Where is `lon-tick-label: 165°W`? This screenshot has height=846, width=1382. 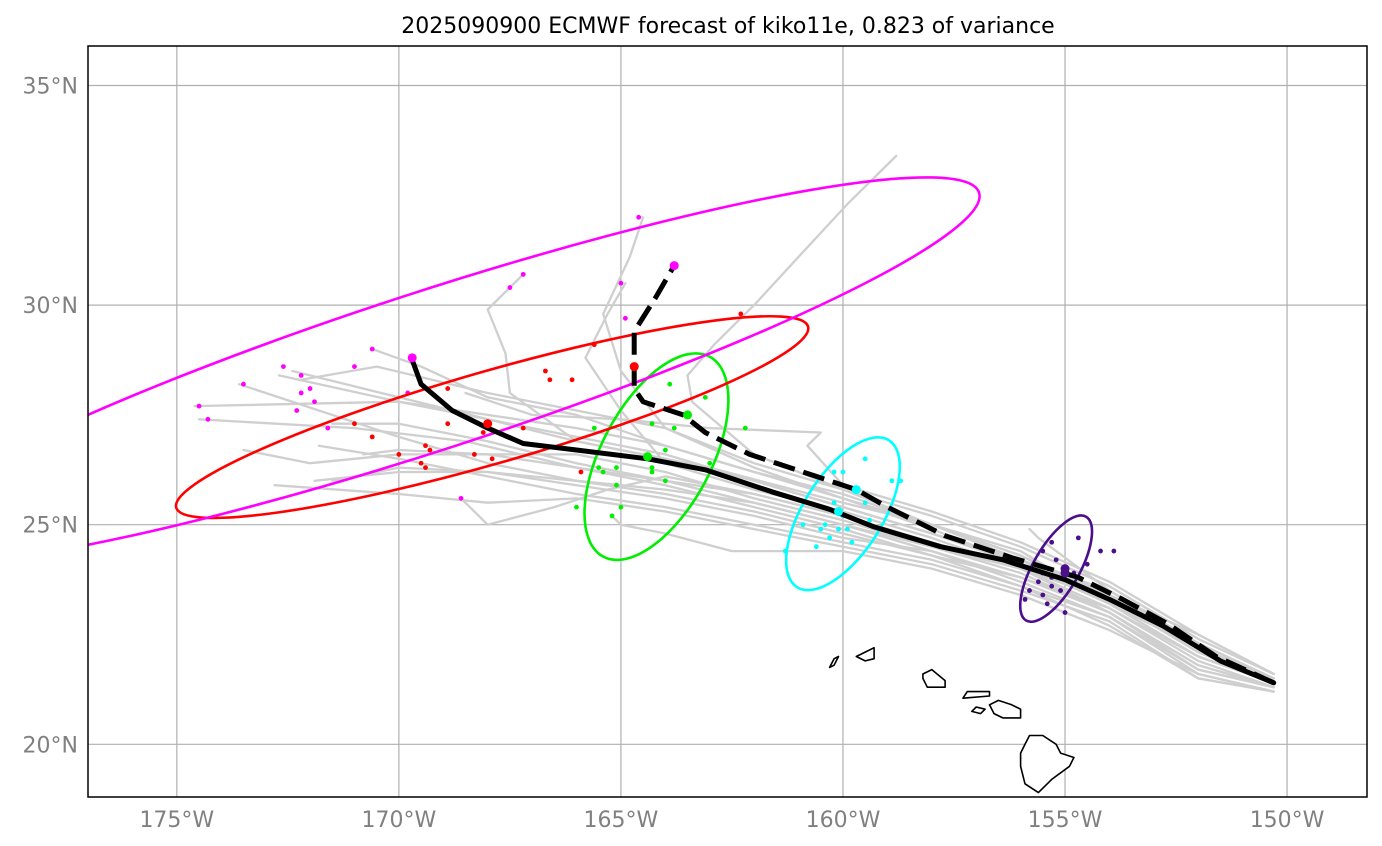 lon-tick-label: 165°W is located at coordinates (621, 820).